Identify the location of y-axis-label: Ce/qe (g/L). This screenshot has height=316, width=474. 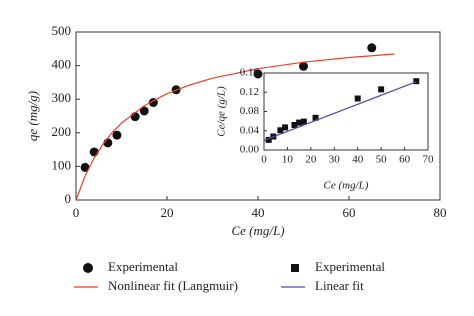
(222, 111).